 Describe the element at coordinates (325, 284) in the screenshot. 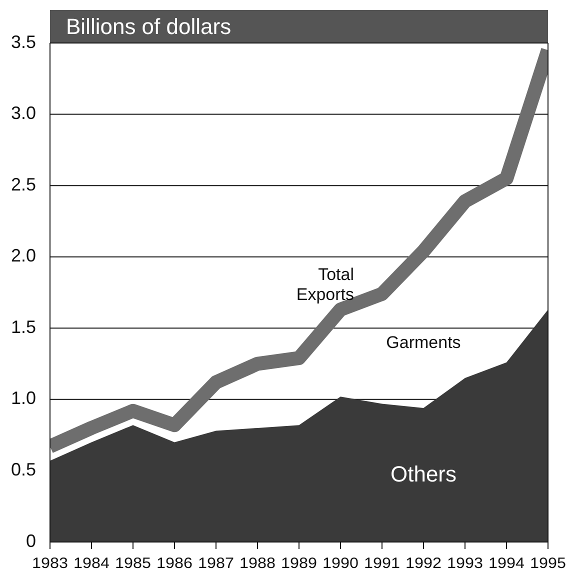

I see `series-label: Total Exports` at that location.